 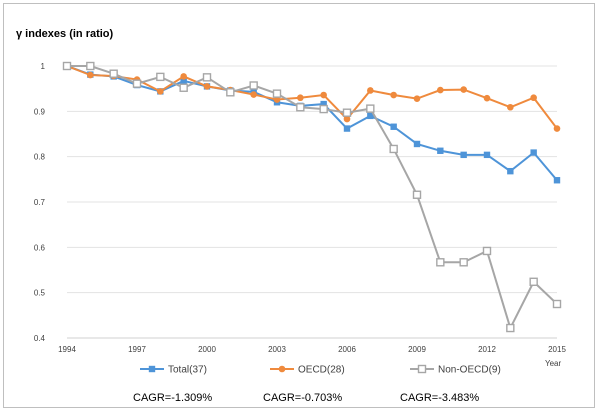 I want to click on x-tick-label: 2009, so click(x=417, y=349).